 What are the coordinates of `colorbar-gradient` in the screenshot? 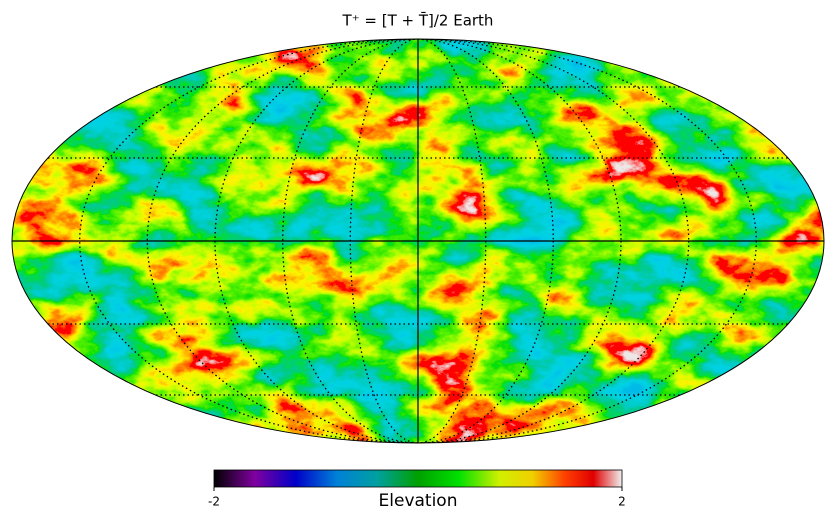 It's located at (418, 478).